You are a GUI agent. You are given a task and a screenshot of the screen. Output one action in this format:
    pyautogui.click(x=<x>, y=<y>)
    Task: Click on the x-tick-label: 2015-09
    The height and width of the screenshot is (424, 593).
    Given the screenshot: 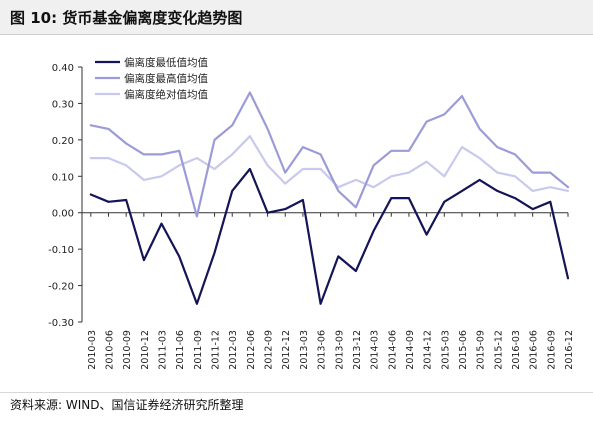 What is the action you would take?
    pyautogui.click(x=481, y=350)
    